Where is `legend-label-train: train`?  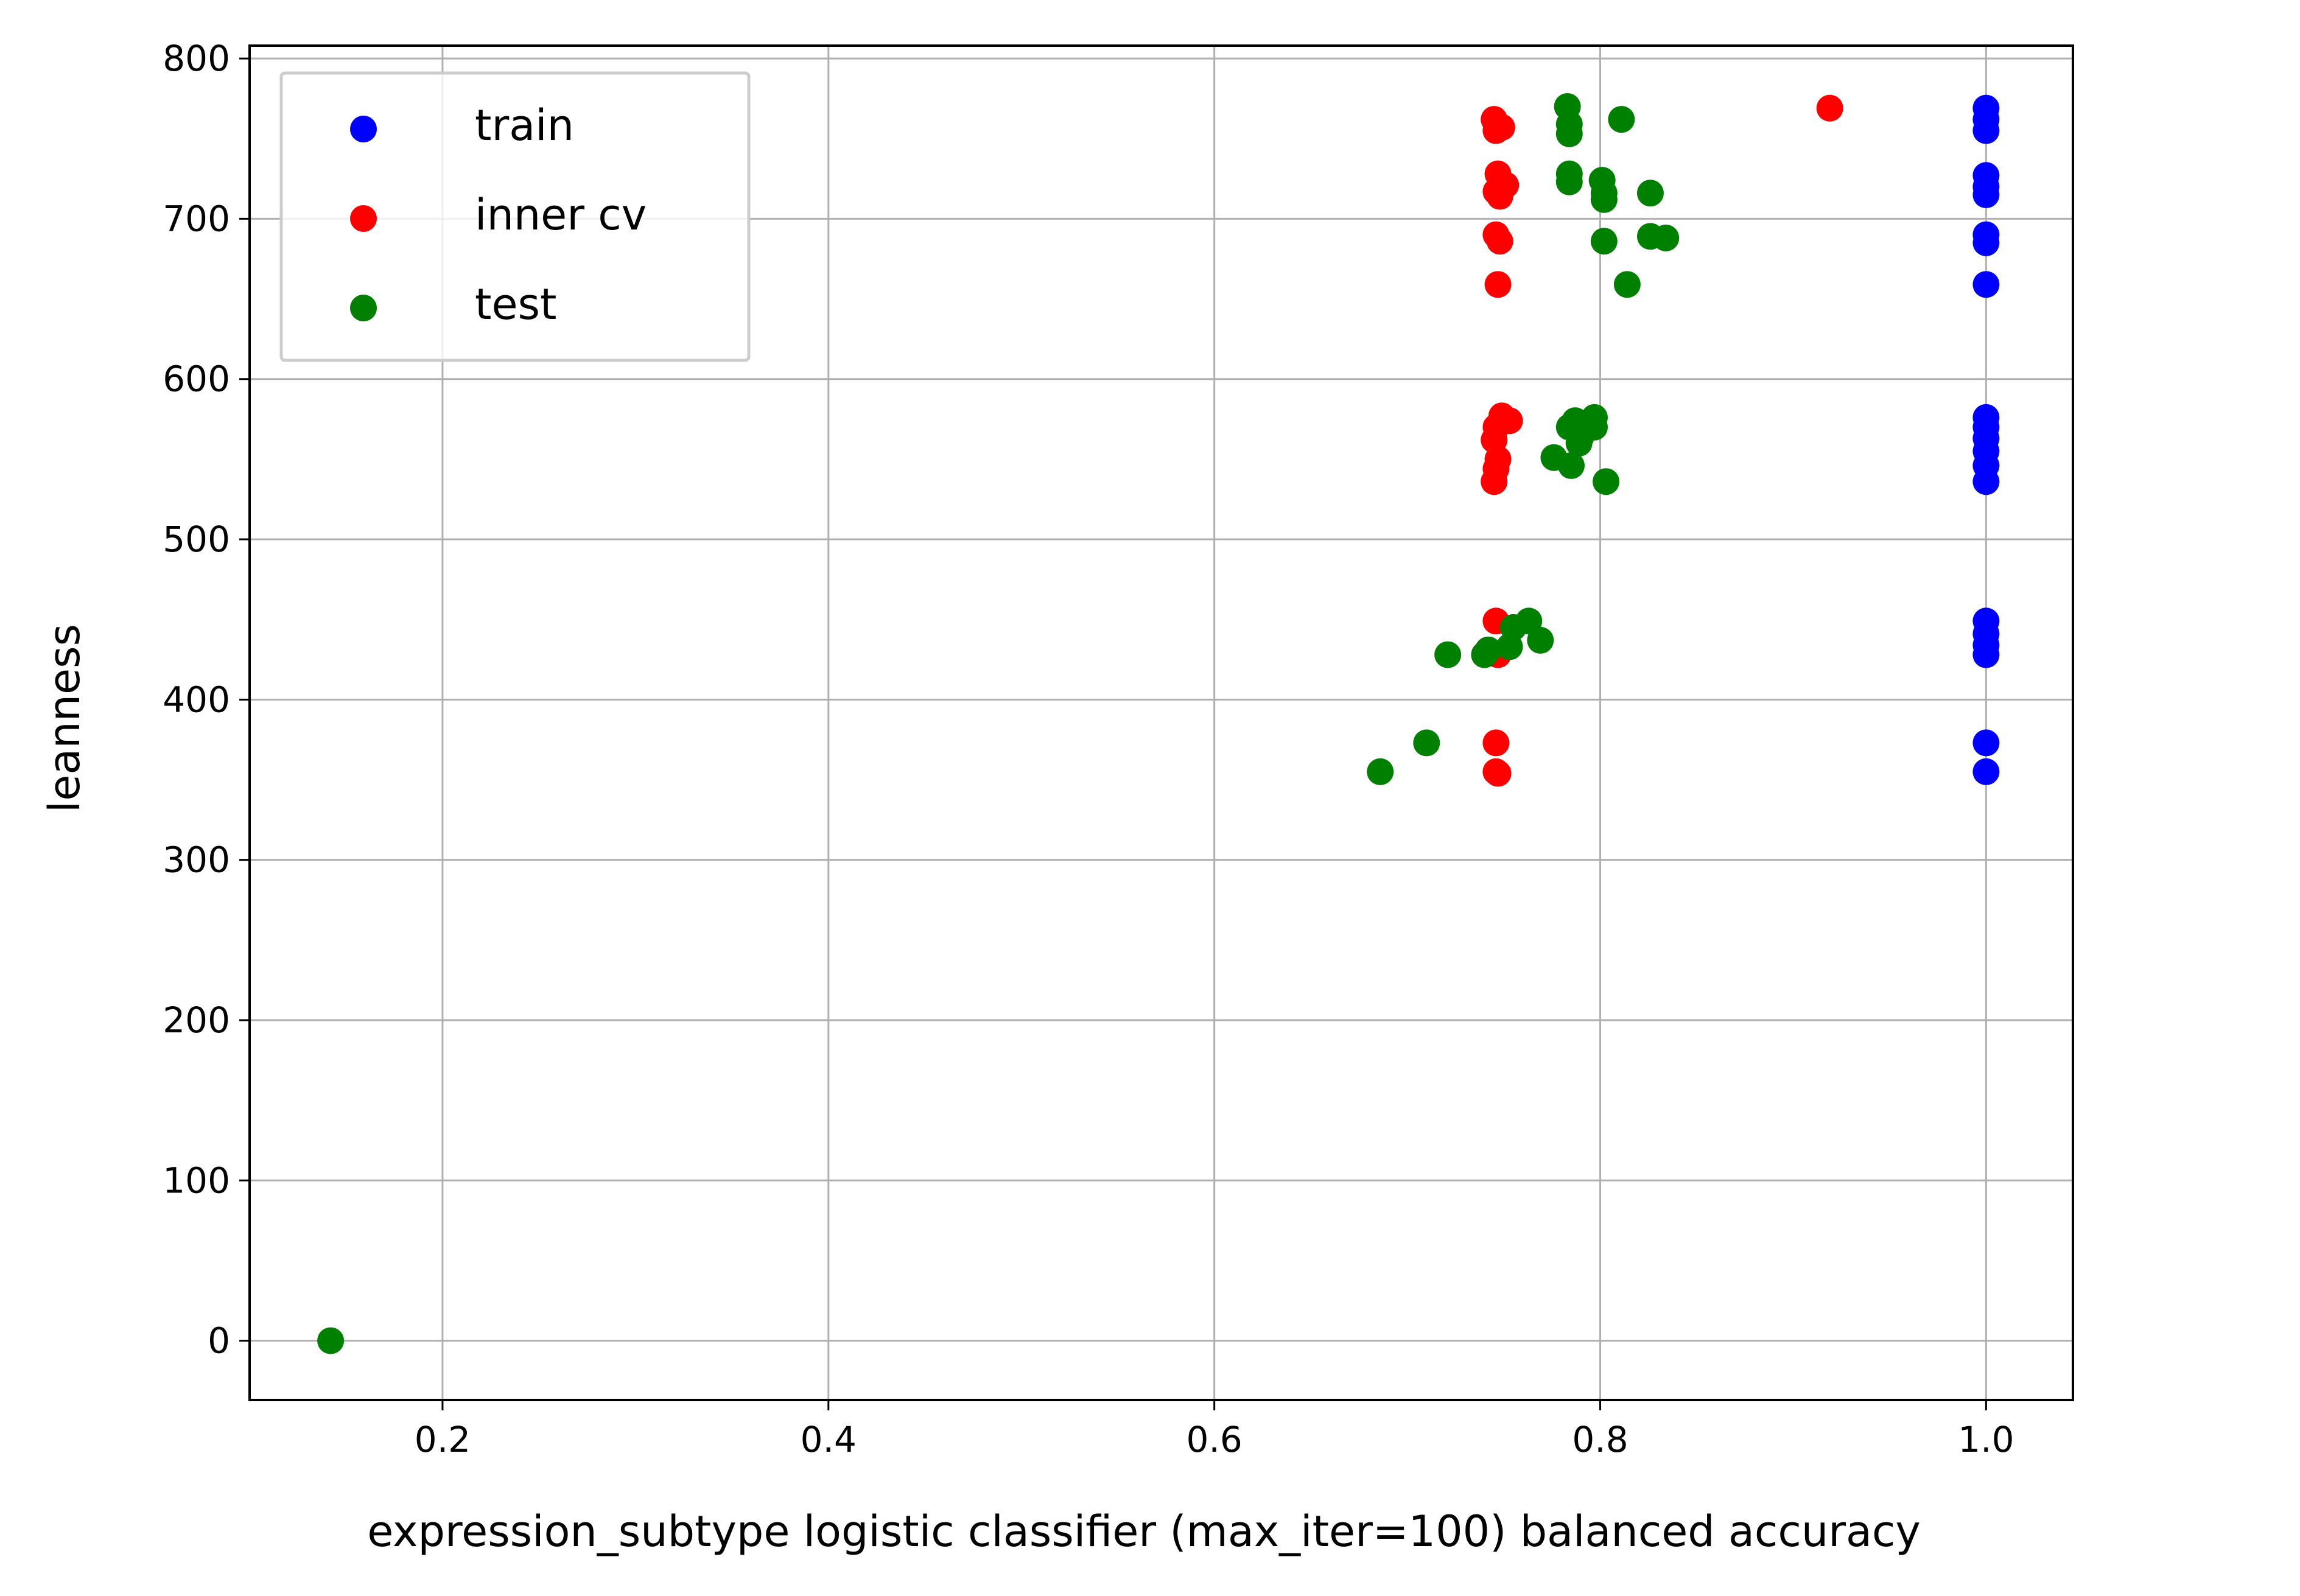
legend-label-train: train is located at coordinates (524, 125).